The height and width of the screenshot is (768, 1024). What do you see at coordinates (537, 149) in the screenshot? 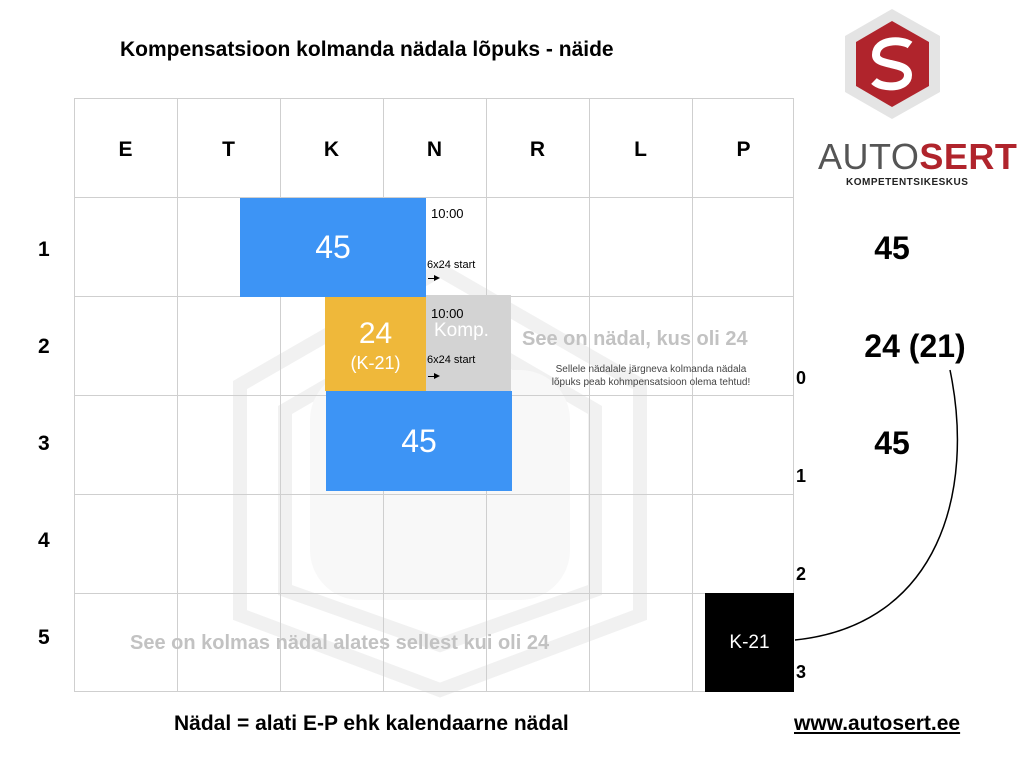
I see `day-header-fri: R` at bounding box center [537, 149].